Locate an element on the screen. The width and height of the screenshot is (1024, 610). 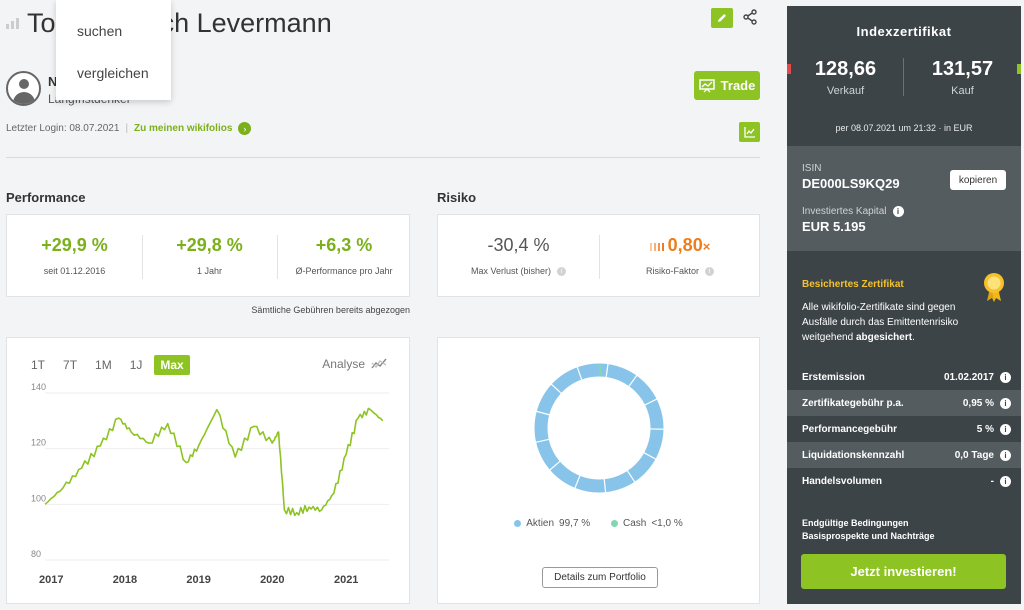
fact-value: 0,95 % is located at coordinates (978, 403).